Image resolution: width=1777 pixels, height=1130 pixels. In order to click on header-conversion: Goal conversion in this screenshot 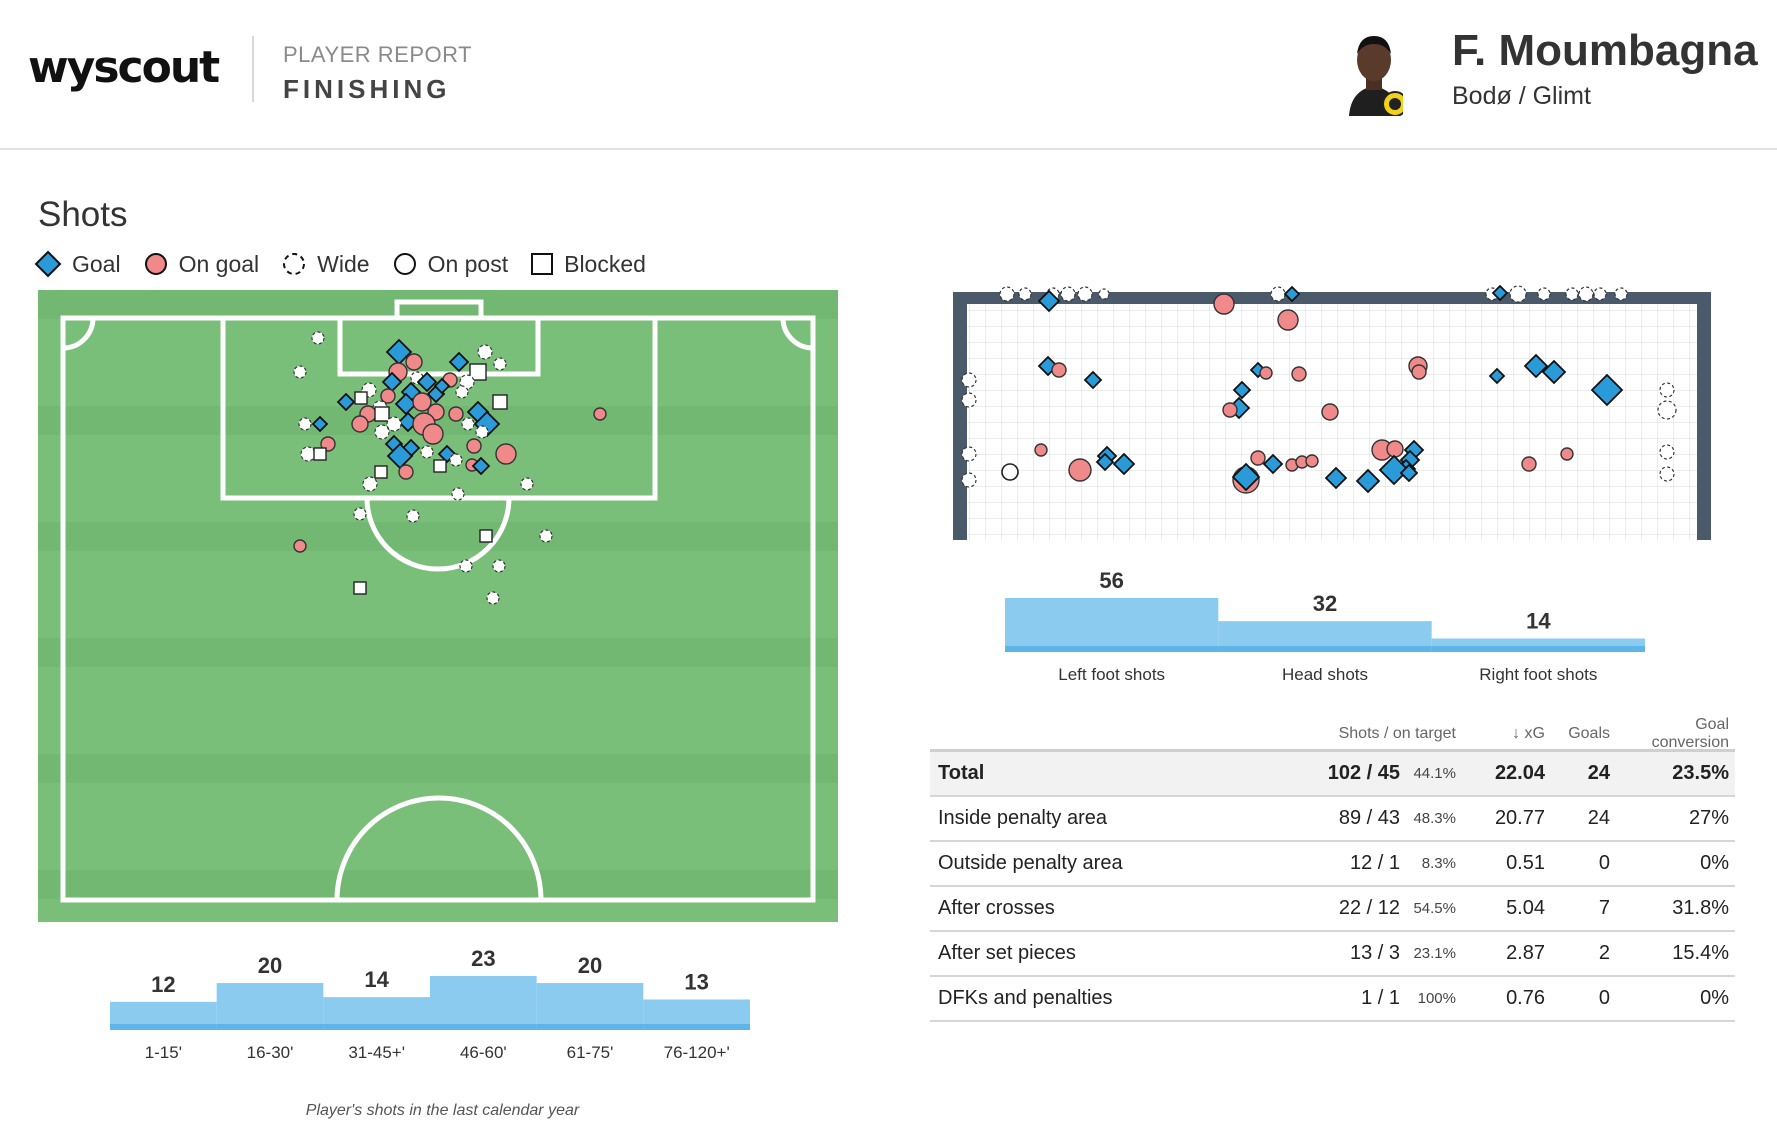, I will do `click(1690, 733)`.